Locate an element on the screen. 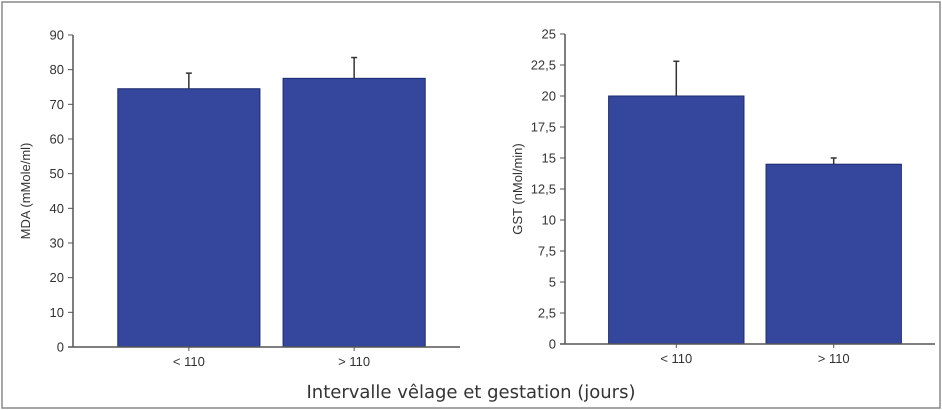  y-tick-label: 17,5 is located at coordinates (543, 127).